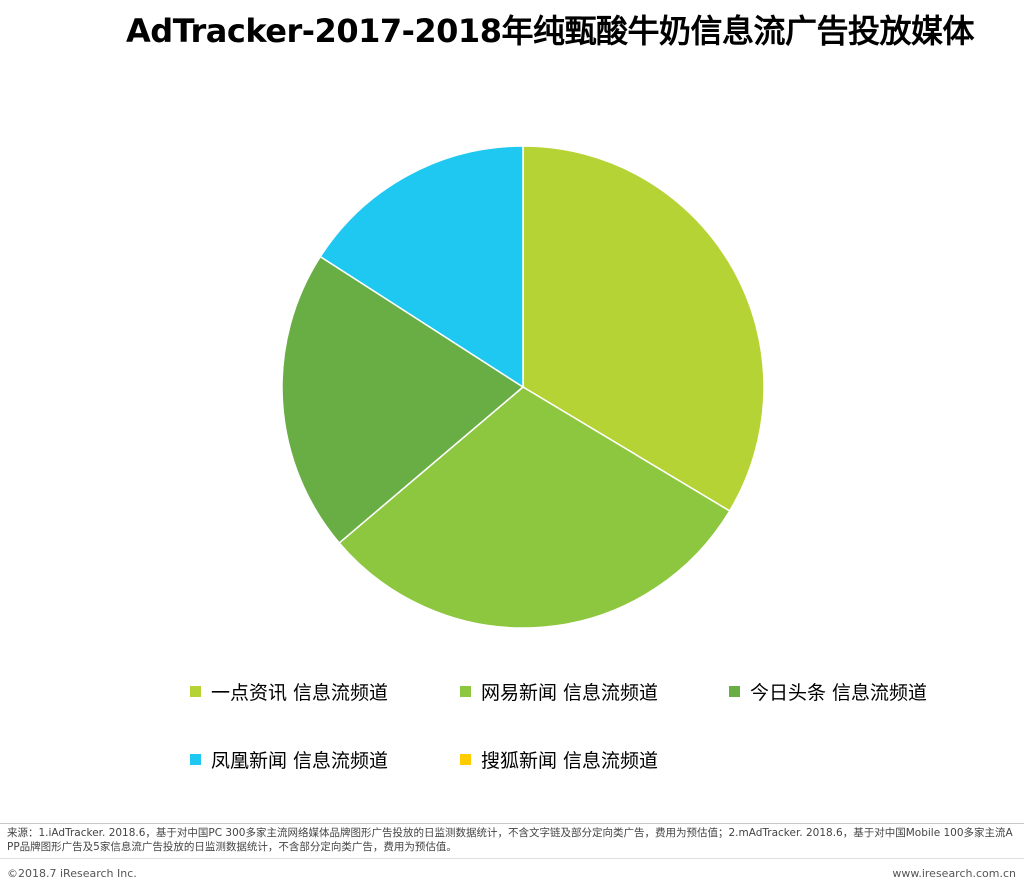 This screenshot has width=1024, height=890. What do you see at coordinates (72, 873) in the screenshot?
I see `copyright-text: ©2018.7 iResearch Inc.` at bounding box center [72, 873].